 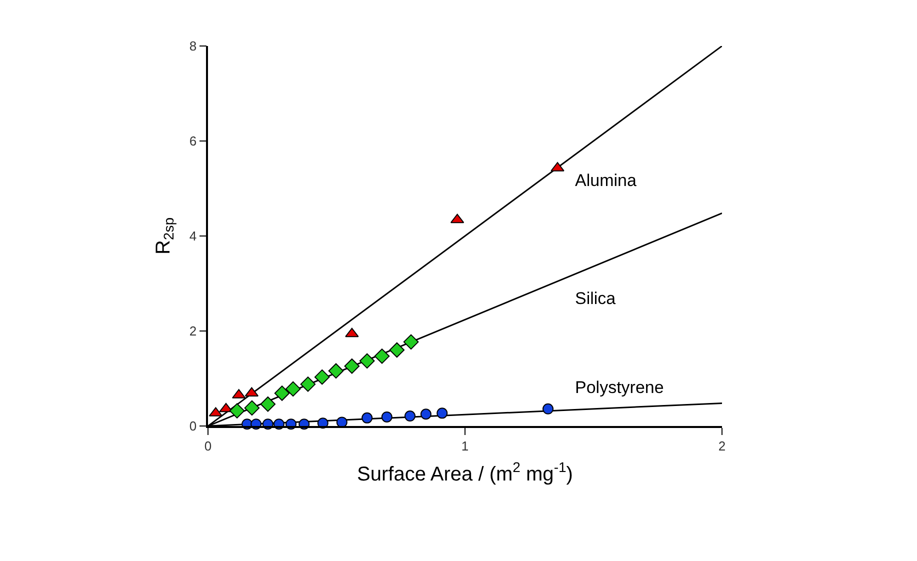 I want to click on y-tick-label: 8, so click(x=193, y=46).